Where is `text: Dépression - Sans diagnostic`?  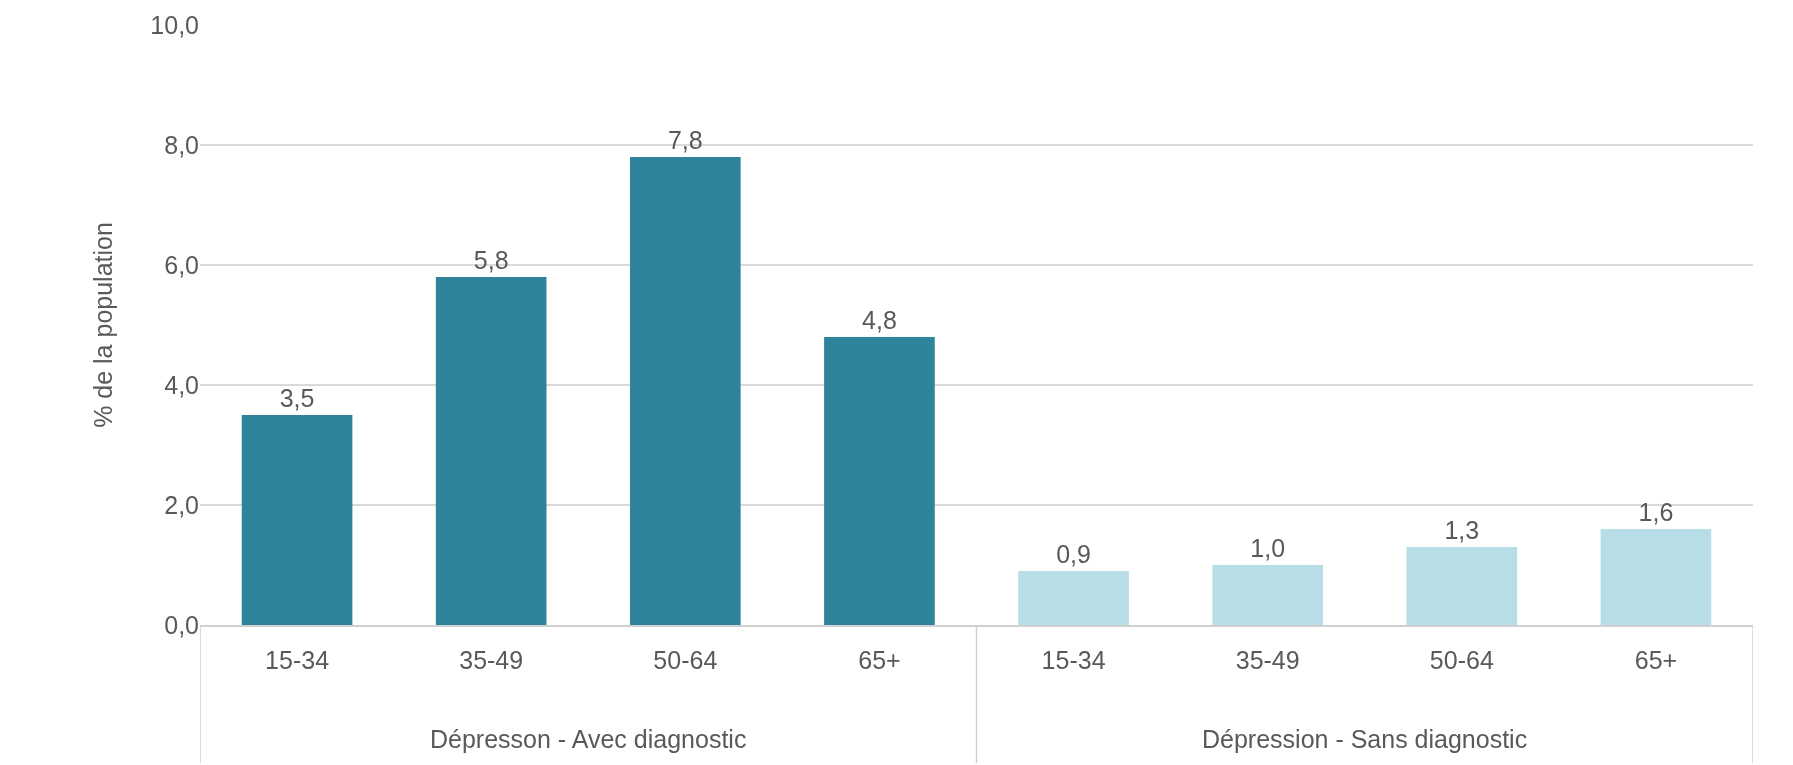 text: Dépression - Sans diagnostic is located at coordinates (1365, 739).